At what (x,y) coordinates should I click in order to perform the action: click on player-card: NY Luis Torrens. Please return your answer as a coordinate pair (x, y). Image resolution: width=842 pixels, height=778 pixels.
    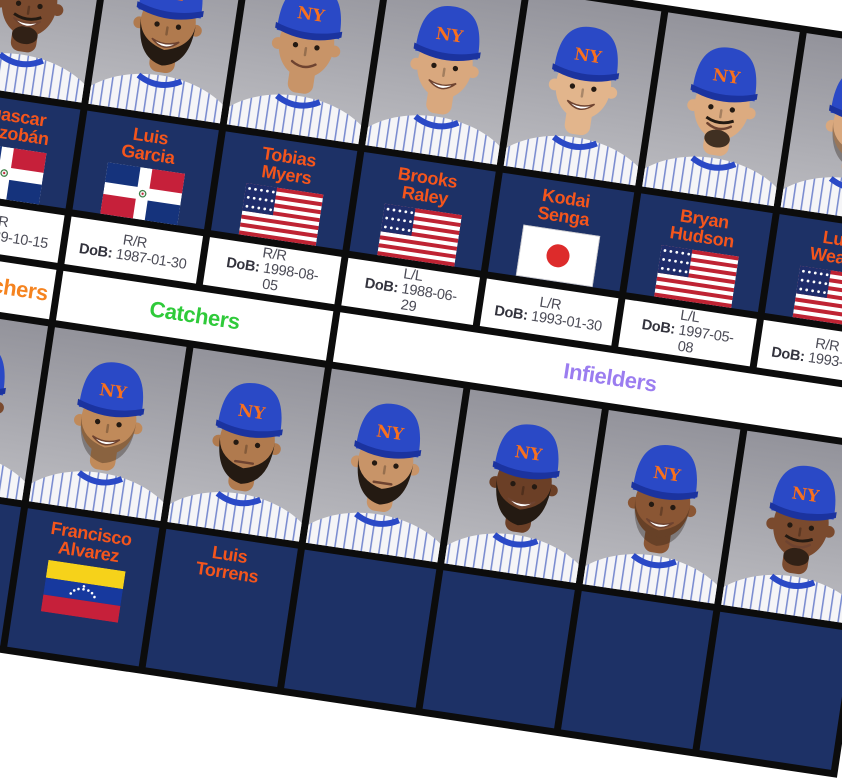
    Looking at the image, I should click on (235, 517).